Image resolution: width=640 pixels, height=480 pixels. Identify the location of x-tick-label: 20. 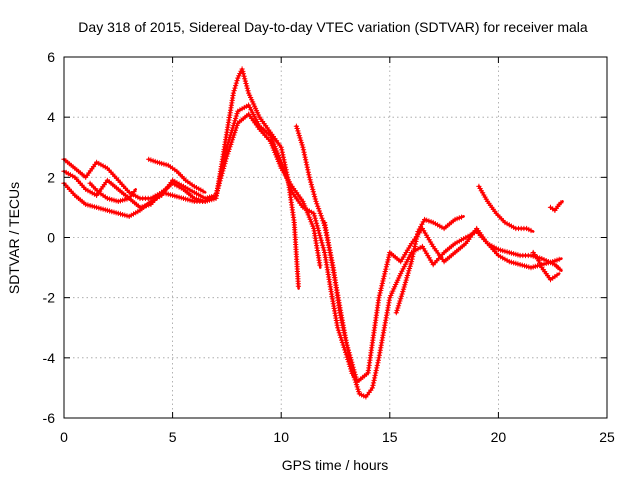
(499, 437).